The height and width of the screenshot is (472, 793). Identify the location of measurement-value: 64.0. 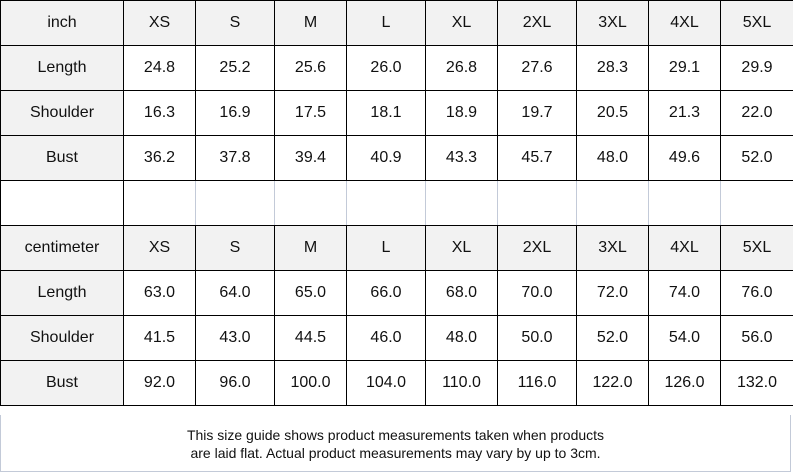
(235, 293).